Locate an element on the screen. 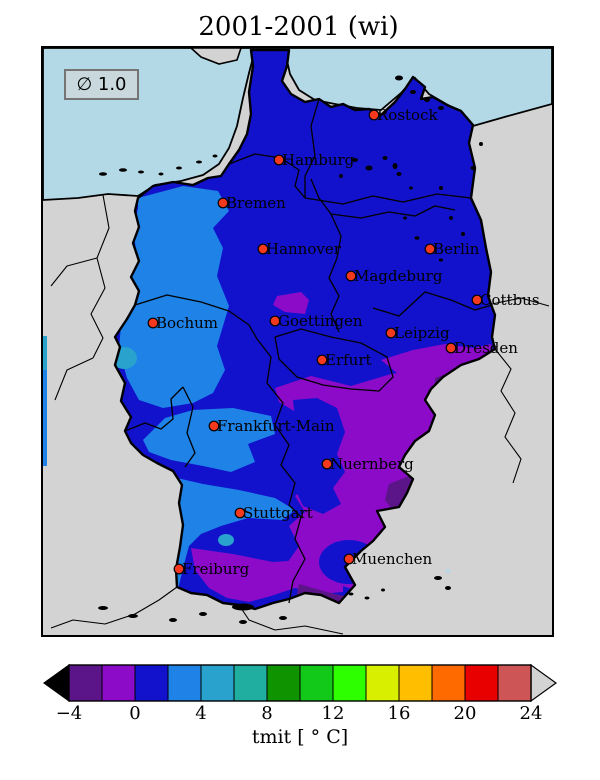 The height and width of the screenshot is (780, 600). colorbar-tick: 16 is located at coordinates (399, 713).